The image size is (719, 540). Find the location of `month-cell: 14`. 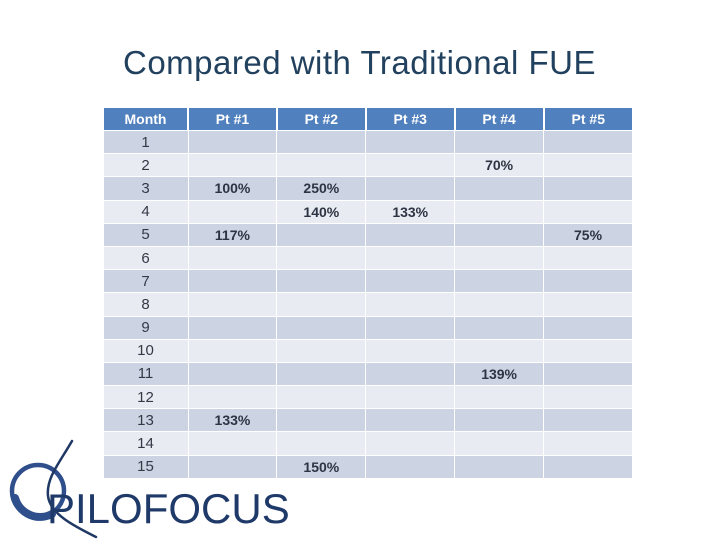

month-cell: 14 is located at coordinates (145, 443).